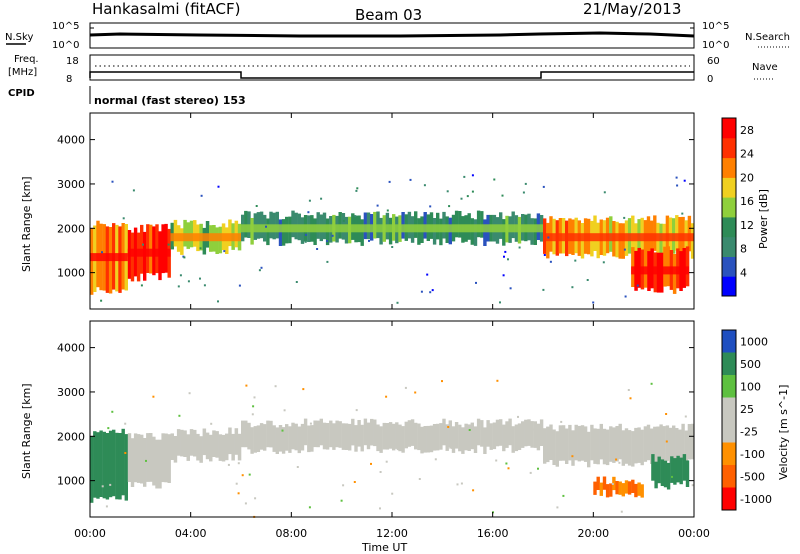 This screenshot has width=800, height=554. I want to click on velocity-y-tick-label: 1000, so click(71, 481).